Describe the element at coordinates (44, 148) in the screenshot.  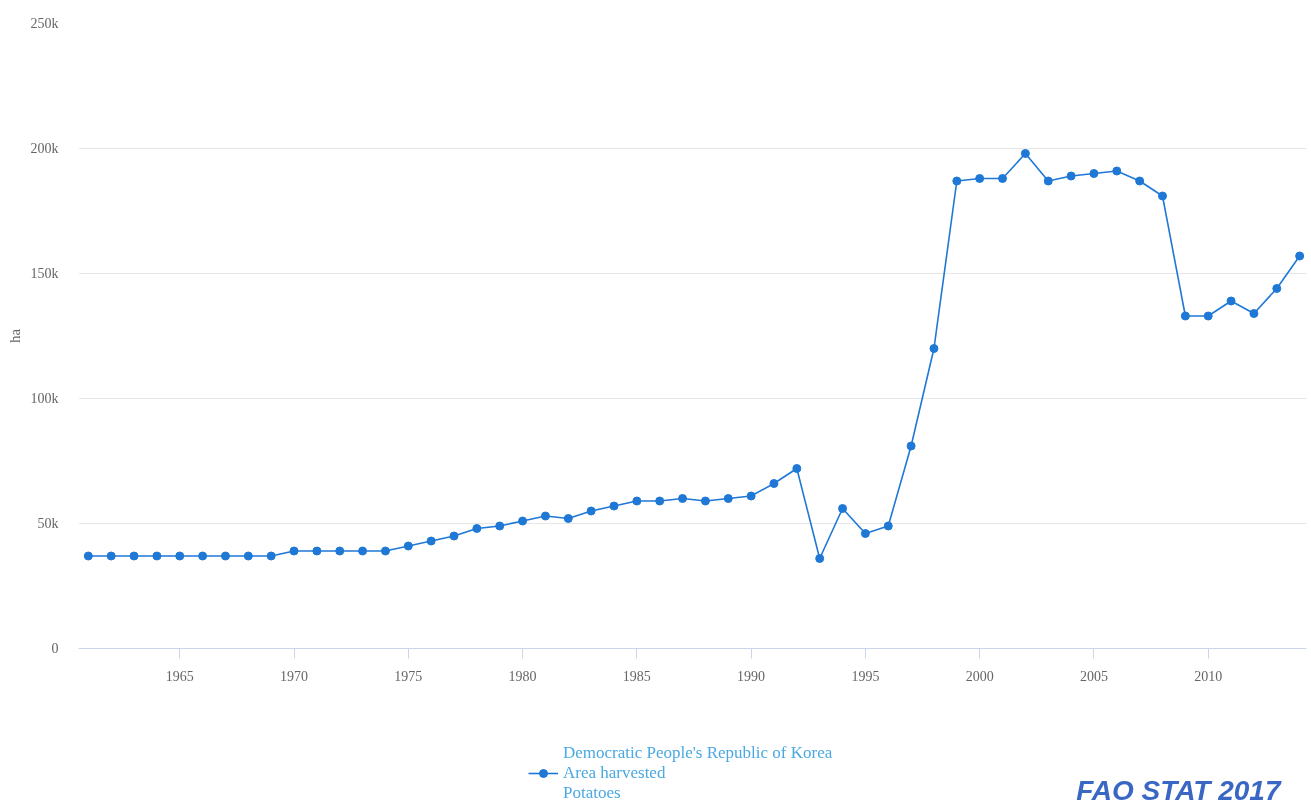
I see `y-tick-label: 200k` at that location.